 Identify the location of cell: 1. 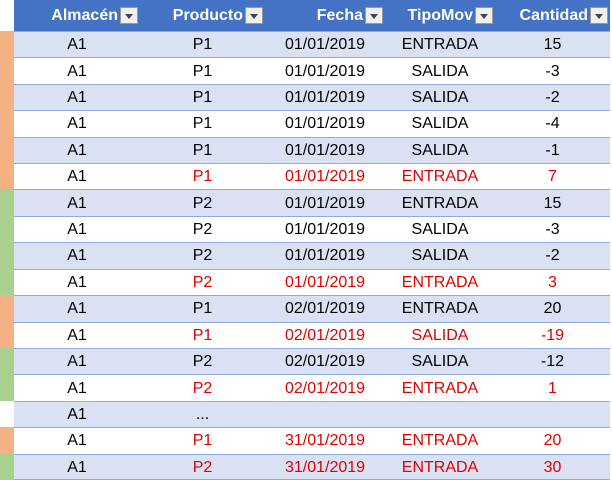
(552, 388).